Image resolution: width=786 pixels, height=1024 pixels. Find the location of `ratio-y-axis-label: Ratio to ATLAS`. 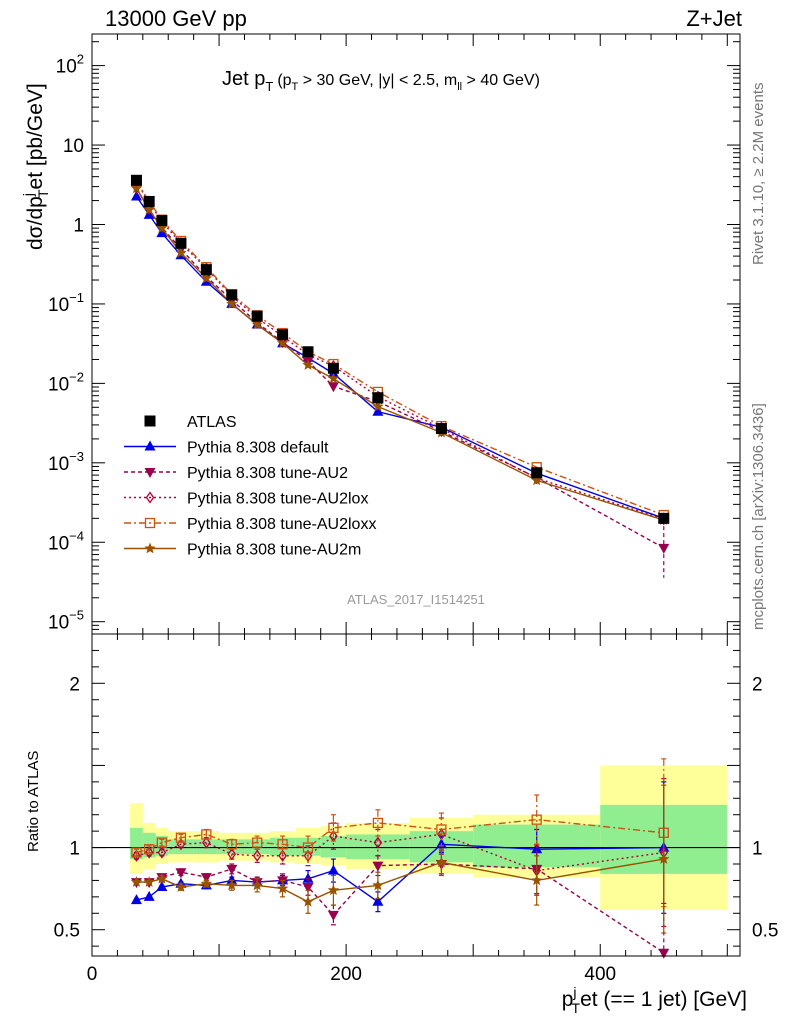

ratio-y-axis-label: Ratio to ATLAS is located at coordinates (33, 801).